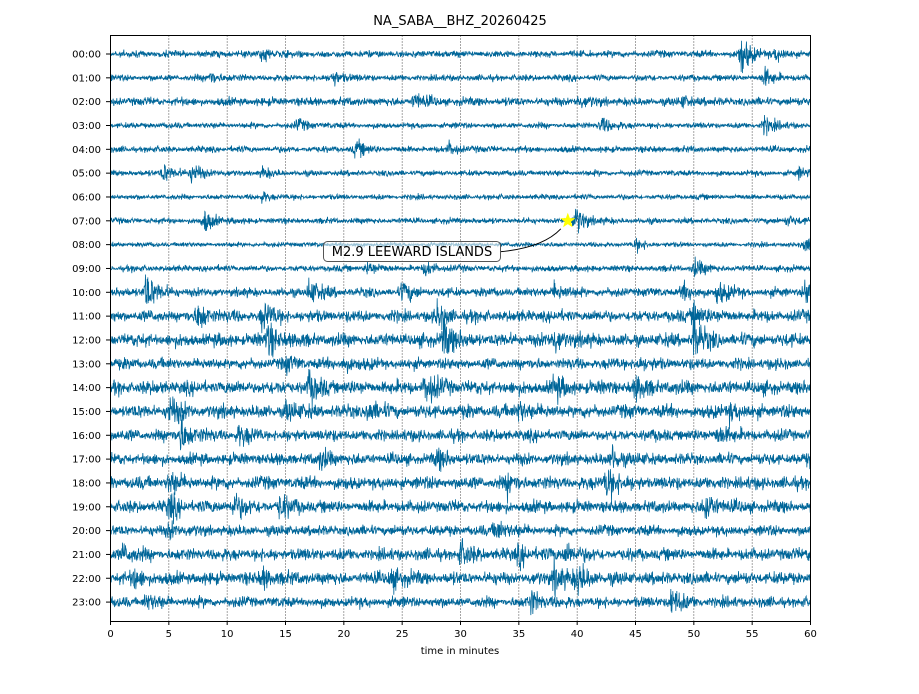 This screenshot has width=919, height=694. What do you see at coordinates (343, 634) in the screenshot?
I see `x-tick-label: 20` at bounding box center [343, 634].